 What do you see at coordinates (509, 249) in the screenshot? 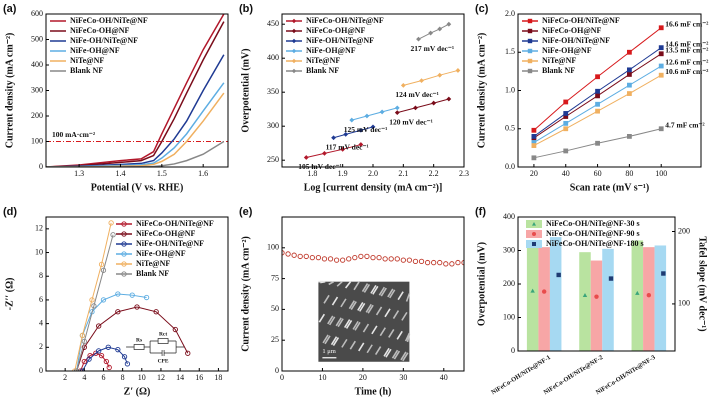
I see `y-tick-label: 300` at bounding box center [509, 249].